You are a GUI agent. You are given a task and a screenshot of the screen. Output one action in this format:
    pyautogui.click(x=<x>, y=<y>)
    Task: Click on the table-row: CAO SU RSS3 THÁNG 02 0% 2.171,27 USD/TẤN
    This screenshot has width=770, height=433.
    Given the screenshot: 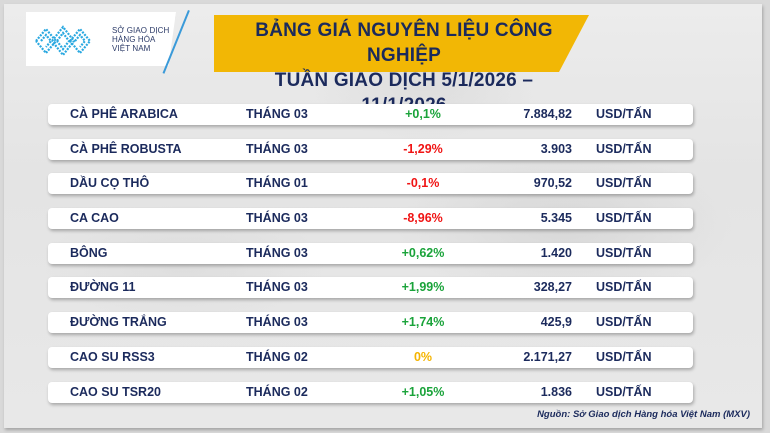 What is the action you would take?
    pyautogui.click(x=370, y=357)
    